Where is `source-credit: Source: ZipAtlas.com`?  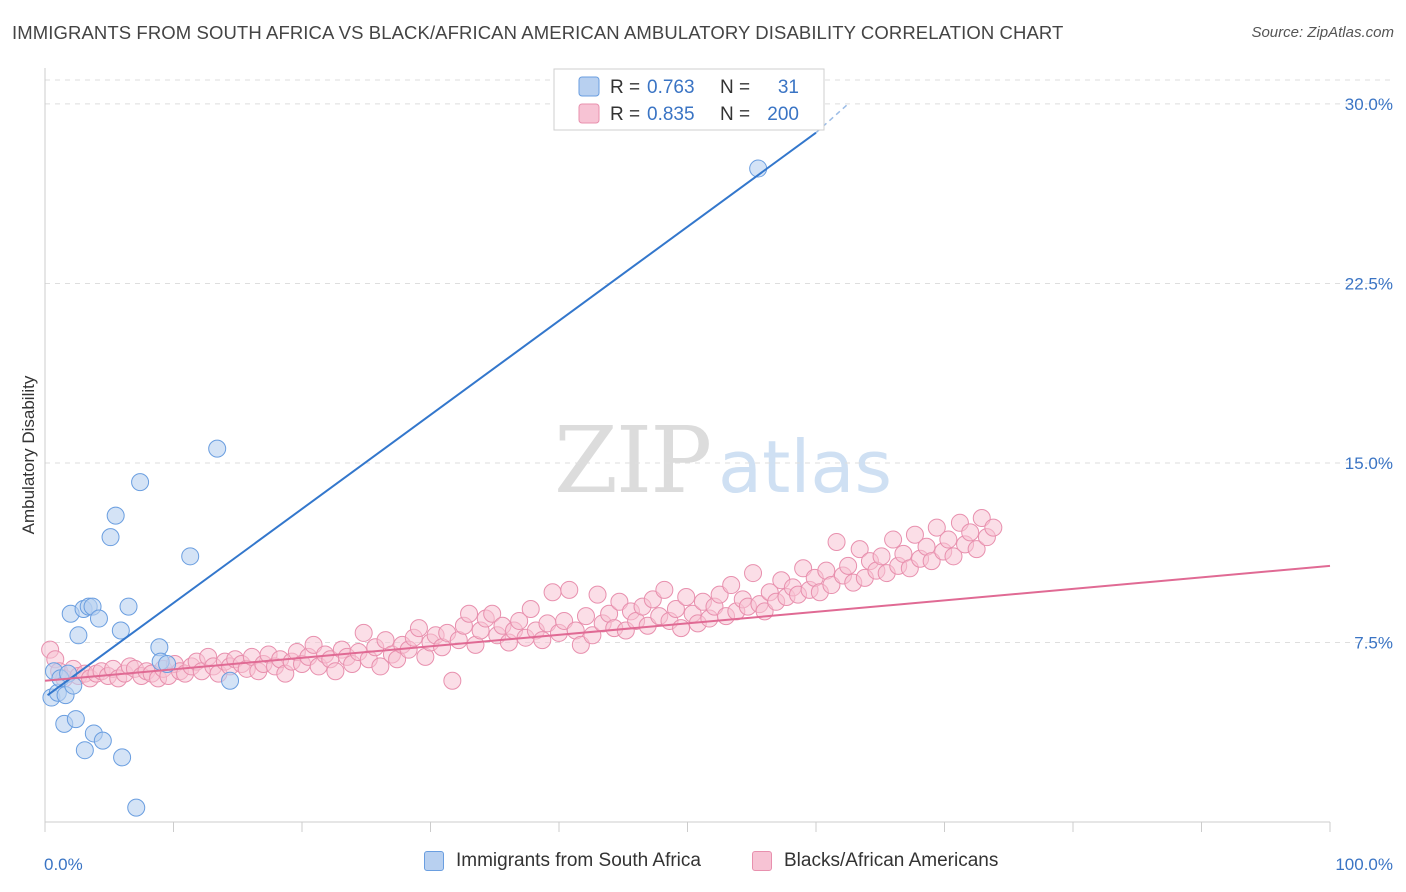 source-credit: Source: ZipAtlas.com is located at coordinates (1322, 32).